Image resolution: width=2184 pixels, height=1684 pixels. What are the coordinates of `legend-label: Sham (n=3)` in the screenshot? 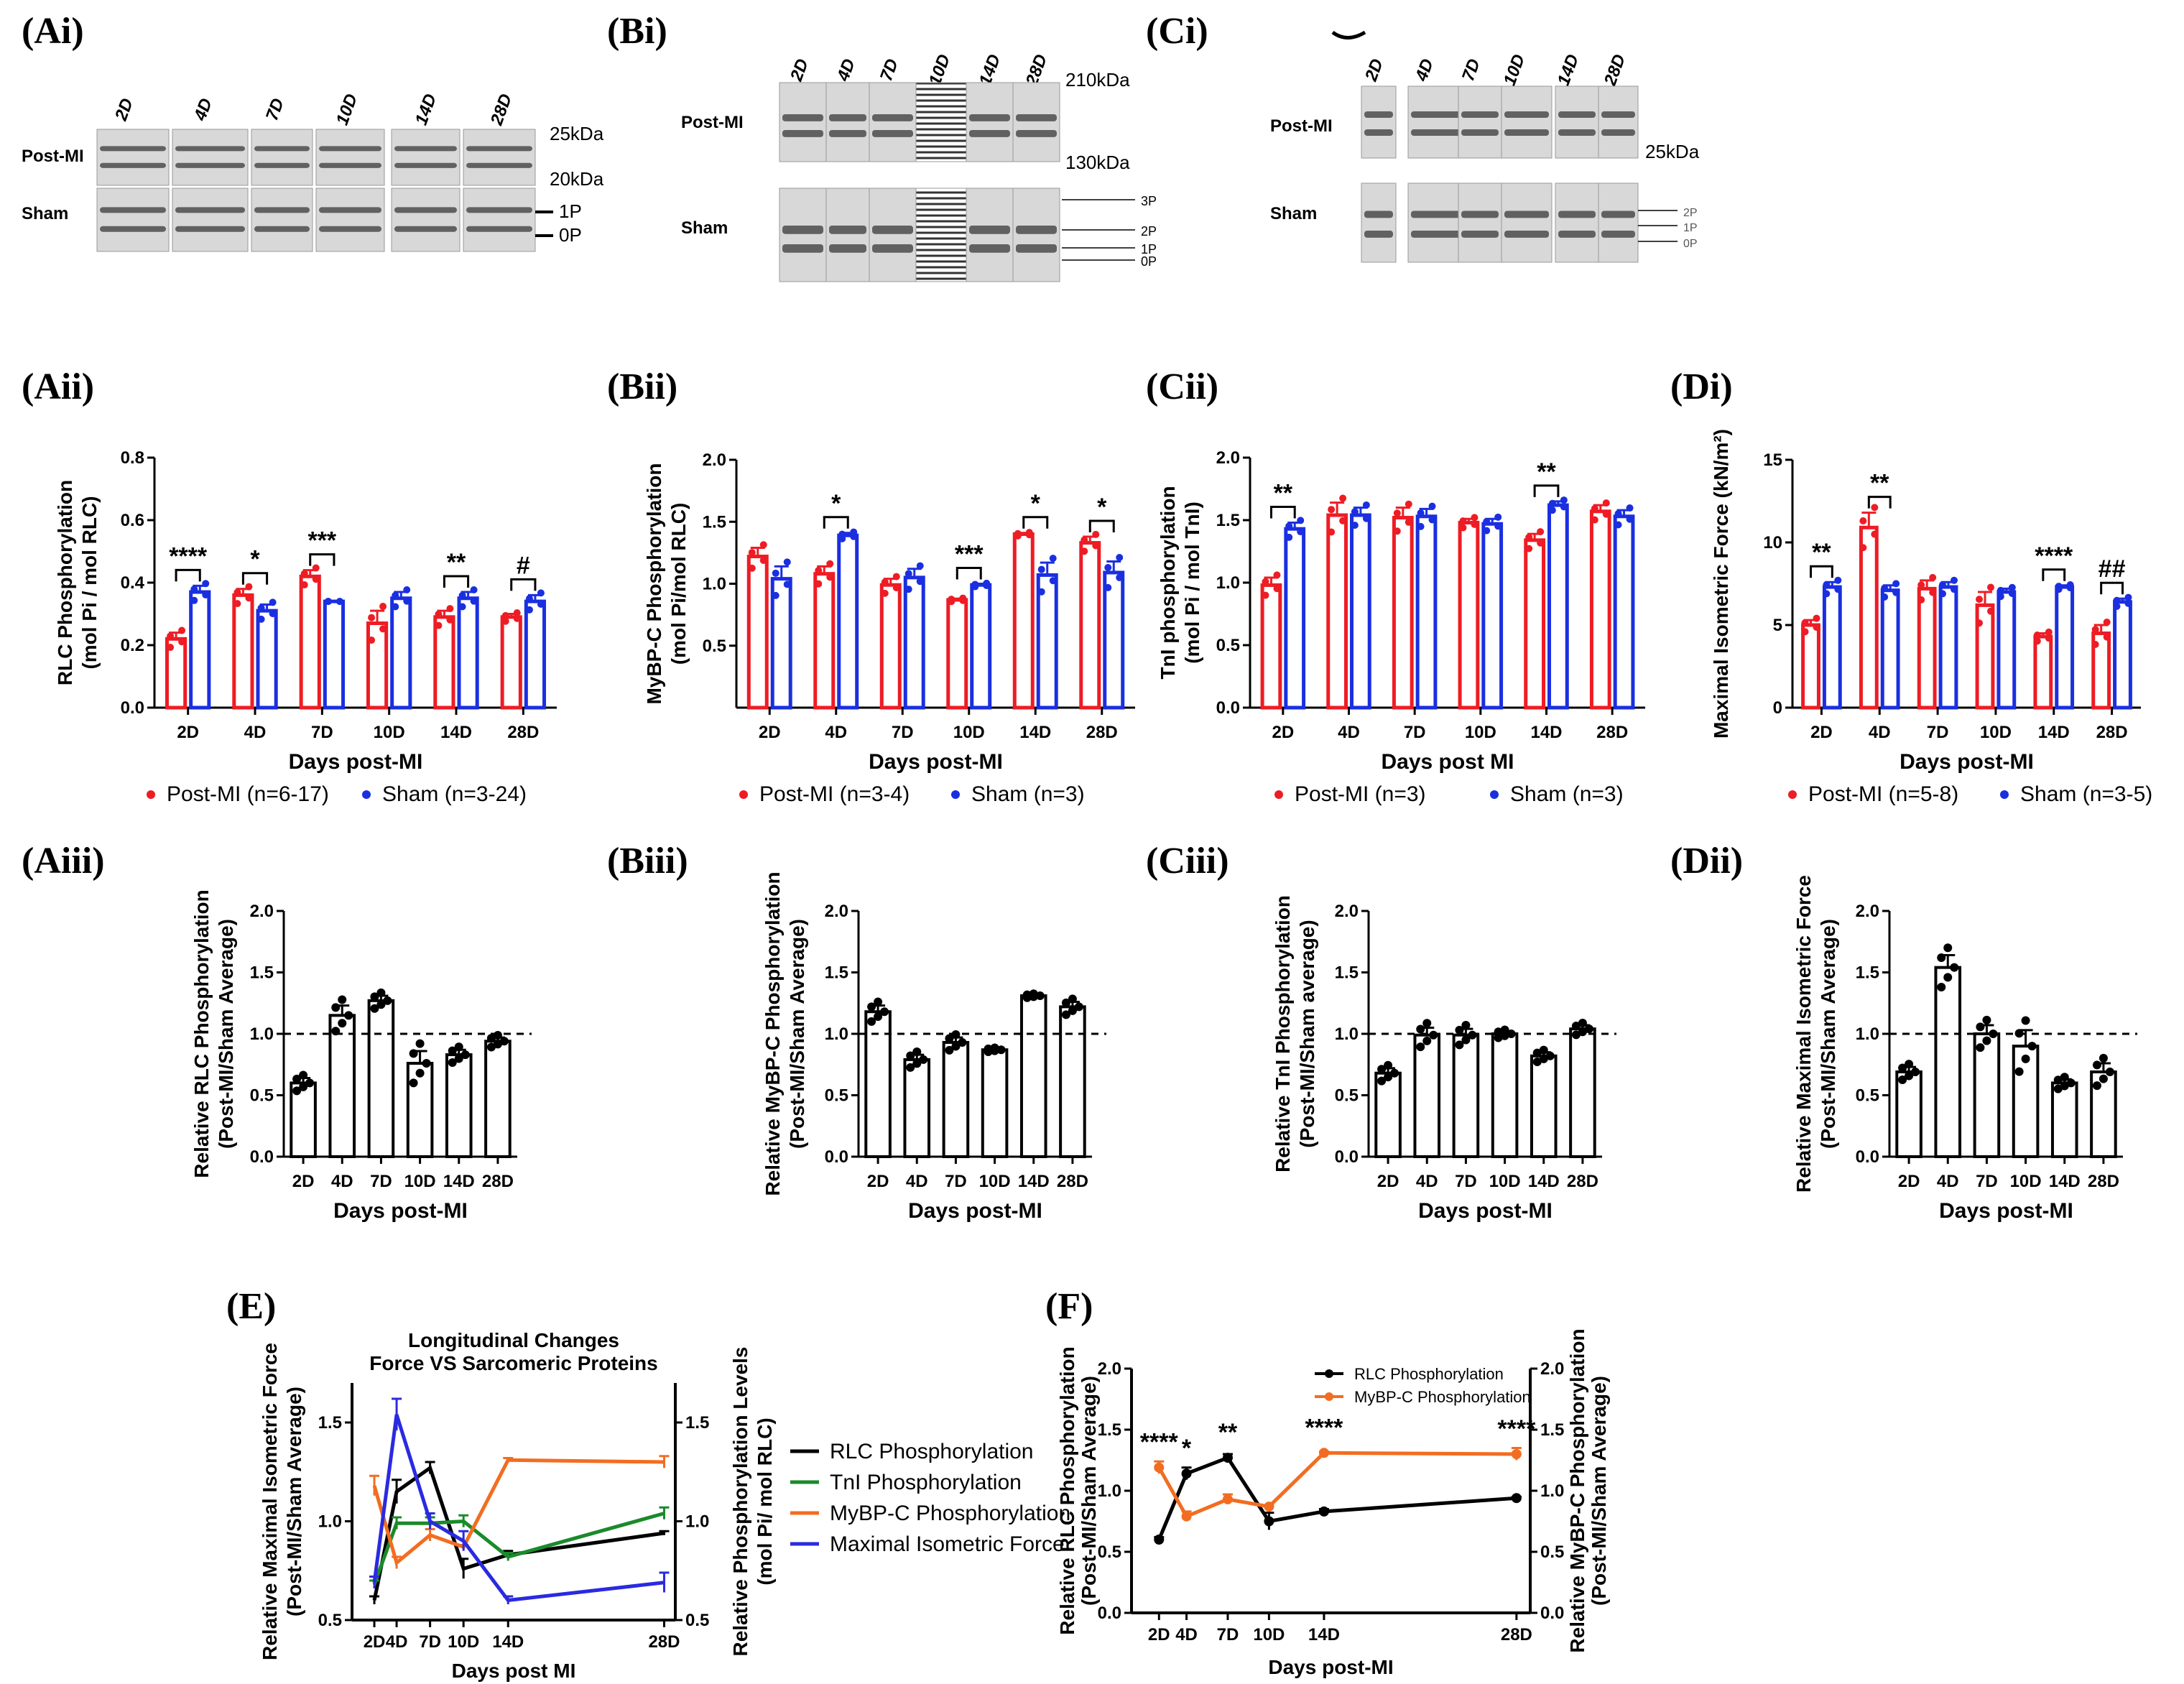 It's located at (1028, 794).